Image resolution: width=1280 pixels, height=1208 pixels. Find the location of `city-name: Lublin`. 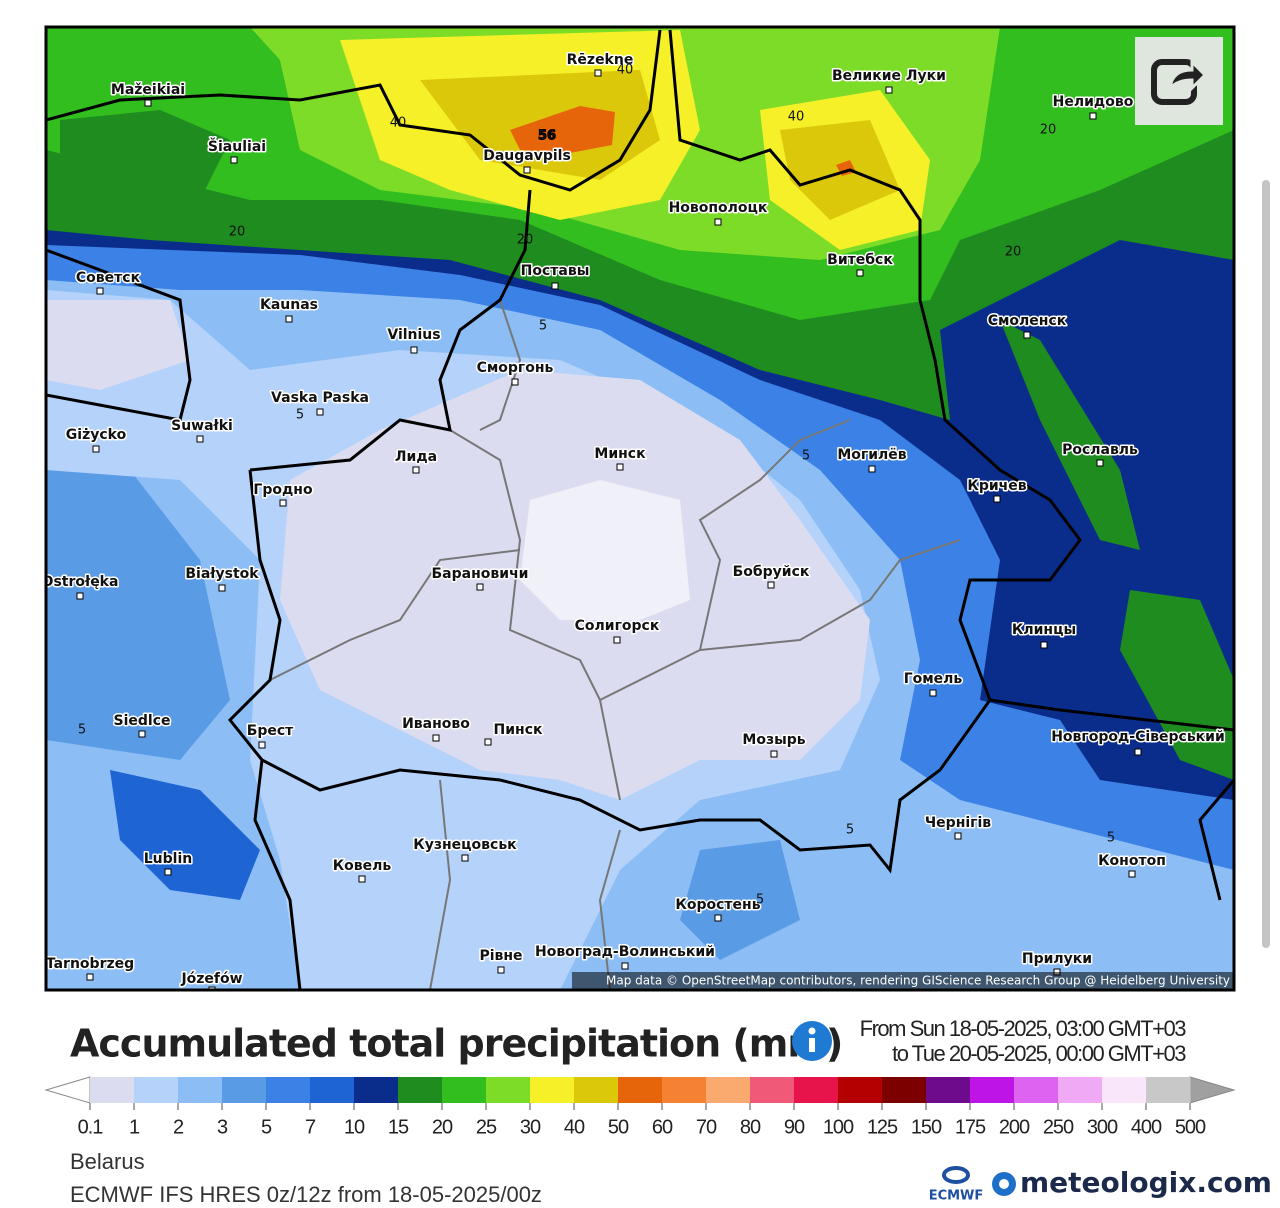

city-name: Lublin is located at coordinates (168, 859).